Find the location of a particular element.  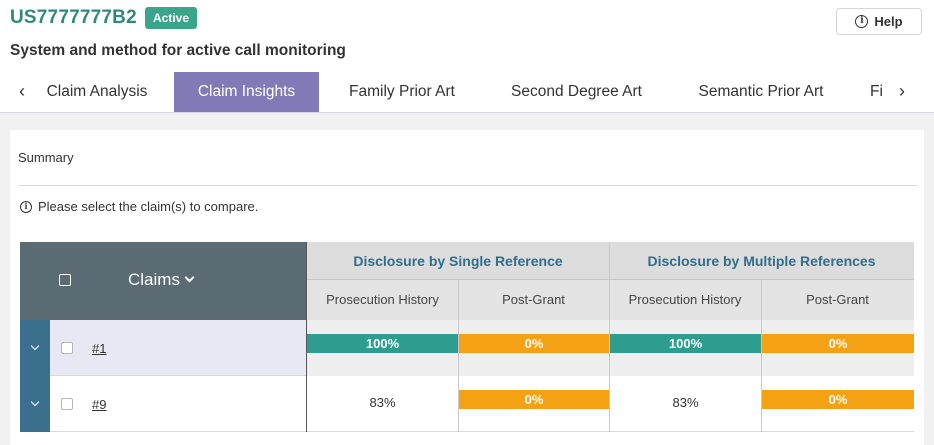

tab-claim-analysis: Claim Analysis is located at coordinates (97, 91).